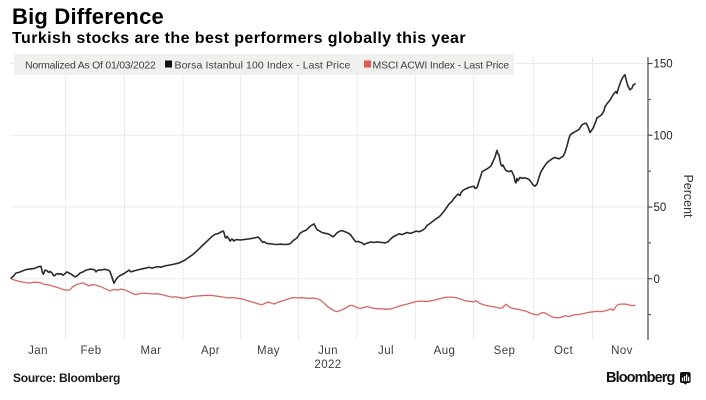  I want to click on svg-text:Borsa Istanbul 100 Index - Las: Borsa Istanbul 100 Index - Last Price, so click(263, 66).